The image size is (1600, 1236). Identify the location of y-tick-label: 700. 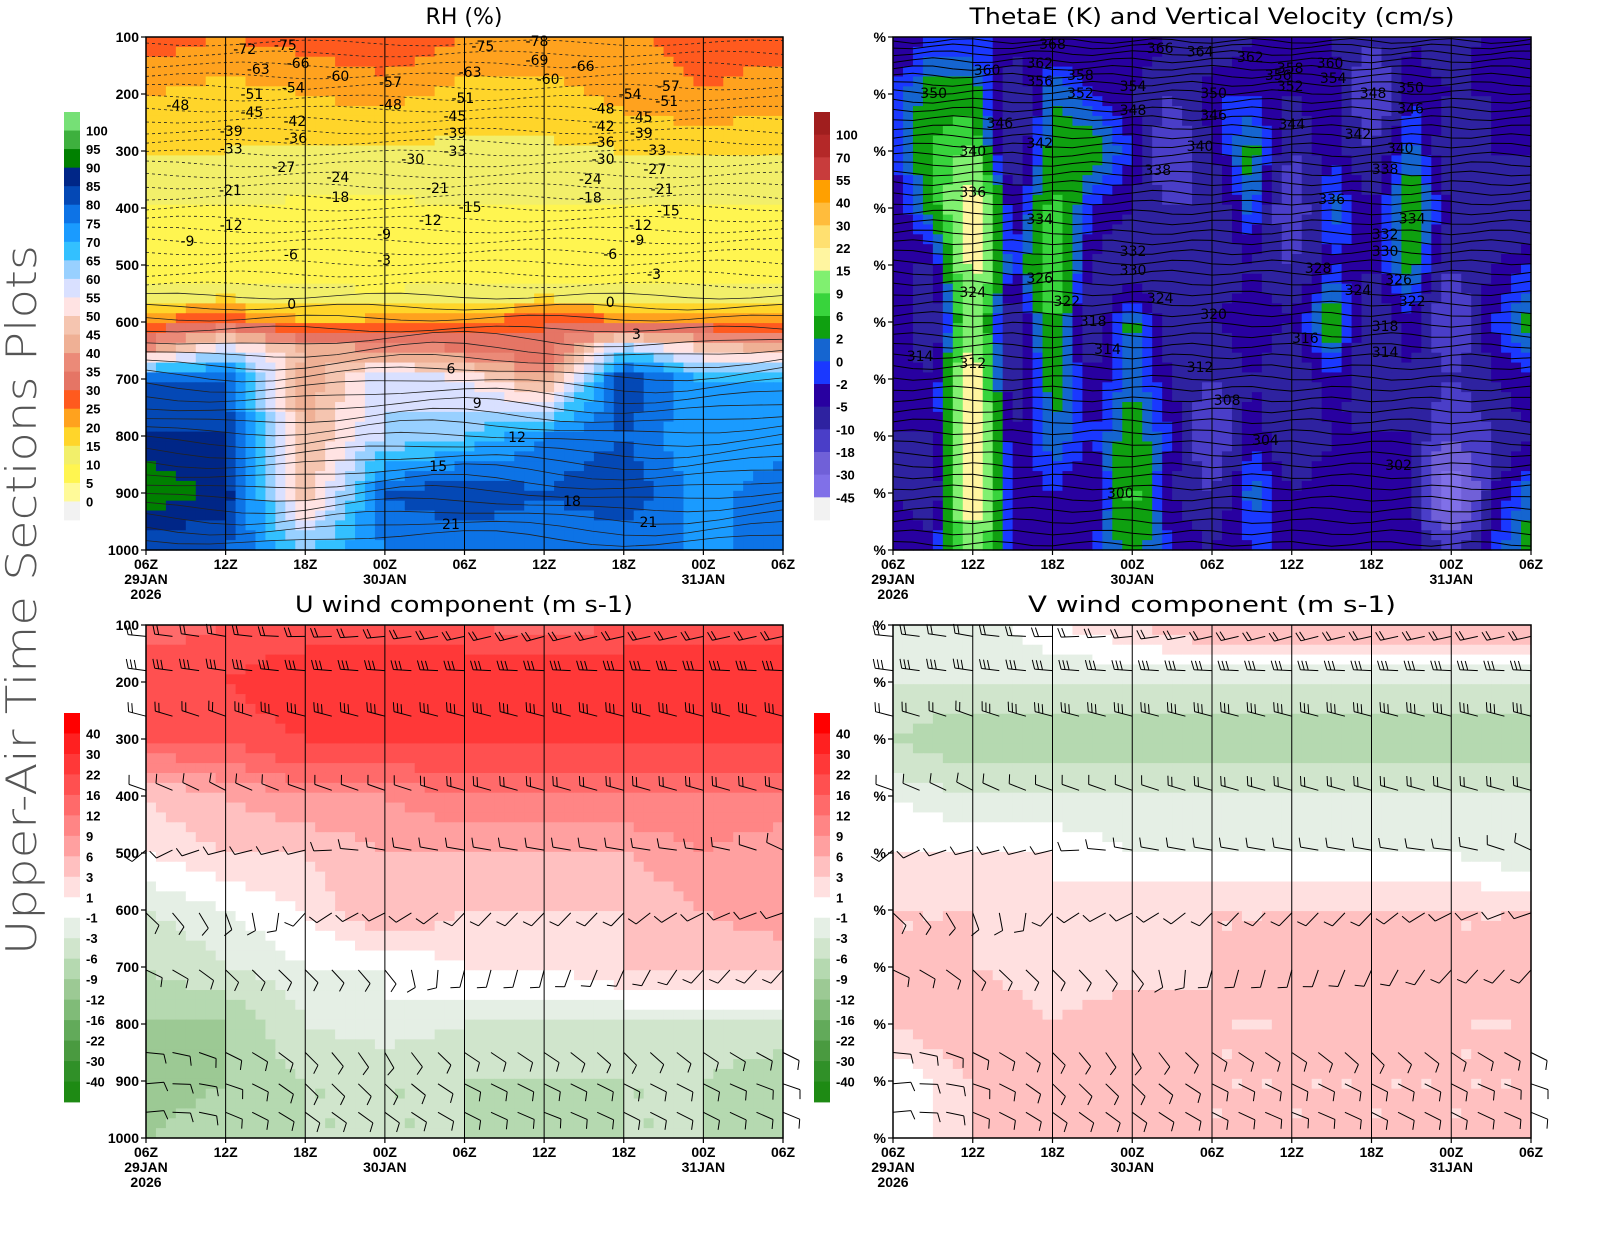
(128, 379).